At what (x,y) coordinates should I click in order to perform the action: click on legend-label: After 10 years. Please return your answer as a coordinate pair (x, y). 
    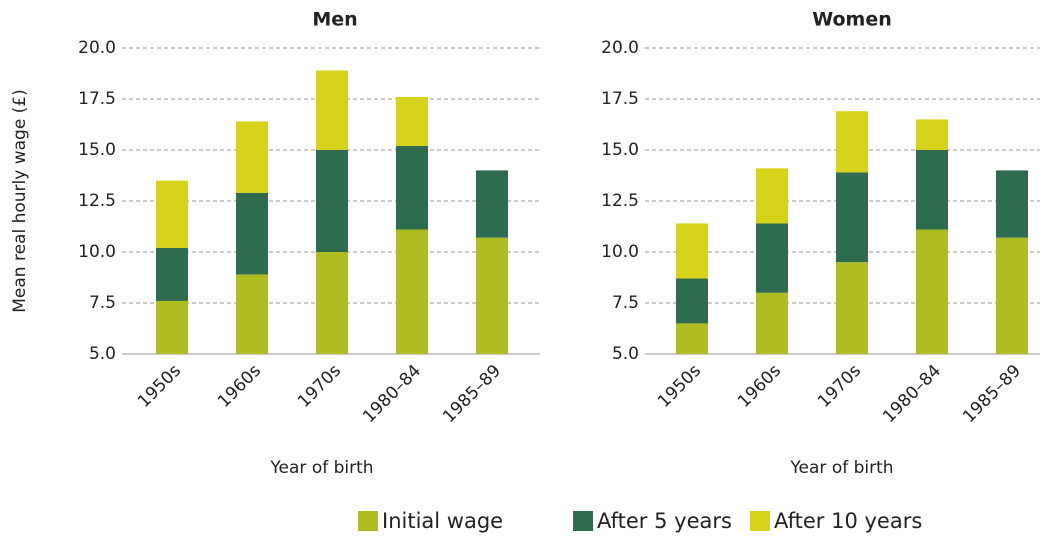
    Looking at the image, I should click on (848, 521).